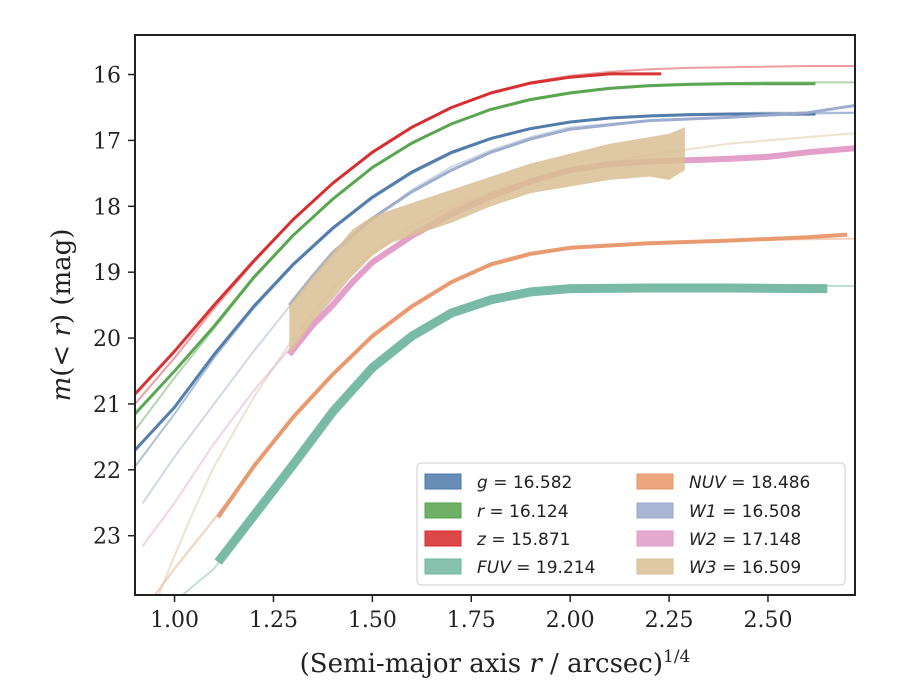  What do you see at coordinates (767, 620) in the screenshot?
I see `x-tick-label: 2.50` at bounding box center [767, 620].